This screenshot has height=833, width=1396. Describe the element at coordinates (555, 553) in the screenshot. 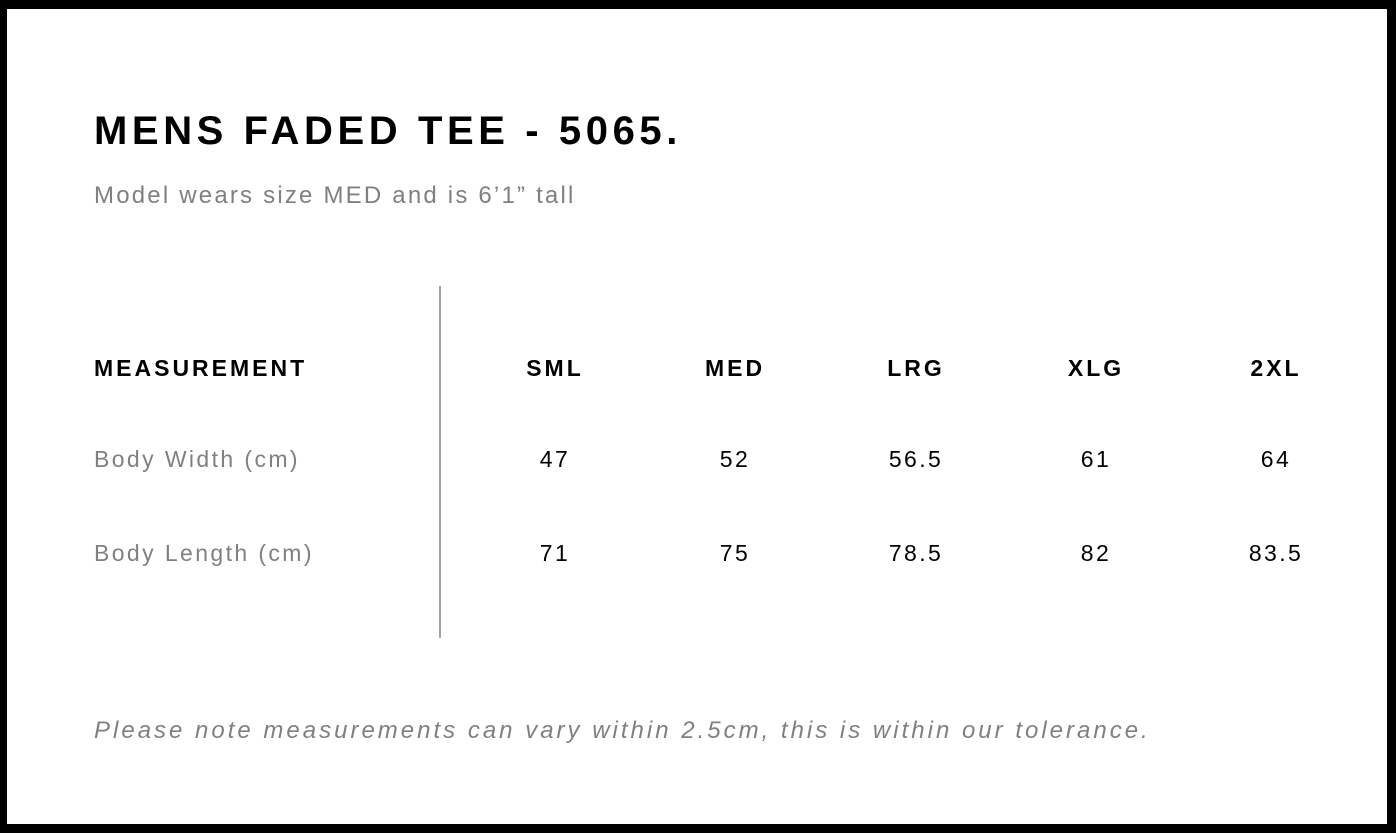

I see `table-cell: 71` at that location.